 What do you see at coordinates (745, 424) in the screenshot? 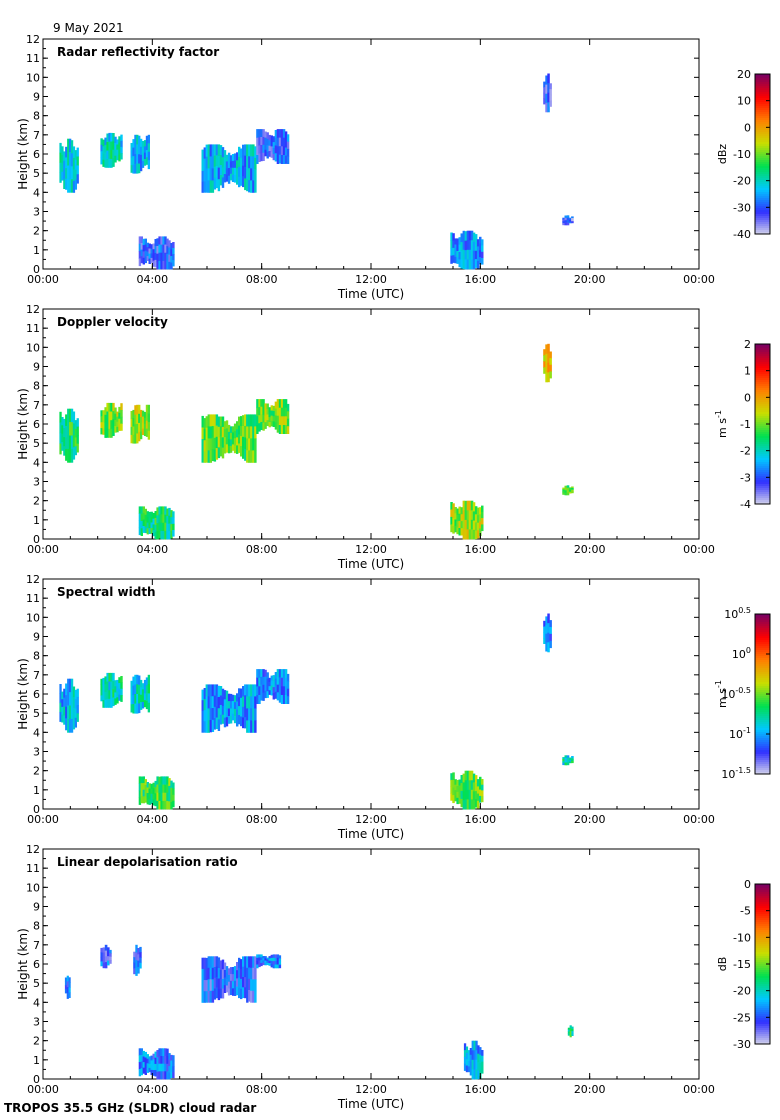
I see `colorbar-tick-label: -1` at bounding box center [745, 424].